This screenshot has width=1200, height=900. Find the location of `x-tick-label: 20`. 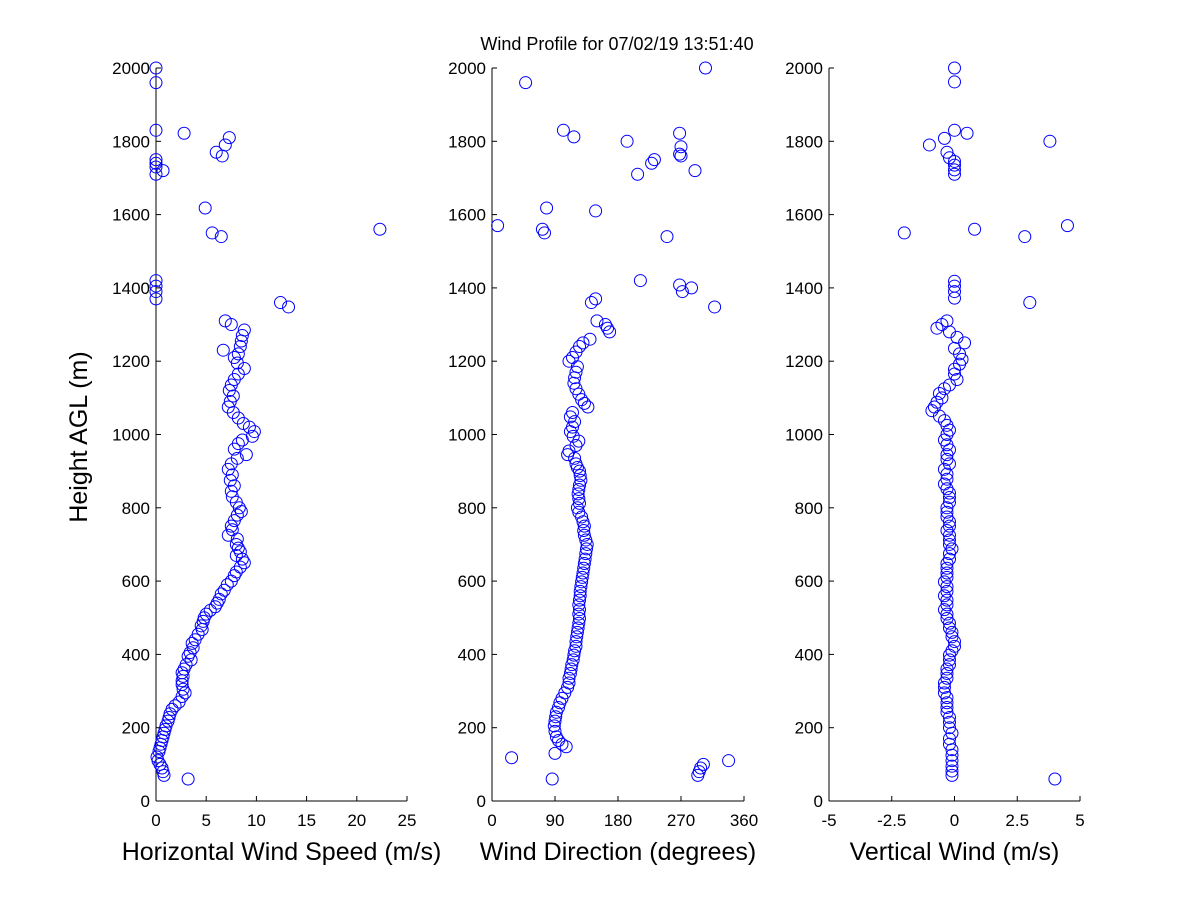

x-tick-label: 20 is located at coordinates (356, 820).